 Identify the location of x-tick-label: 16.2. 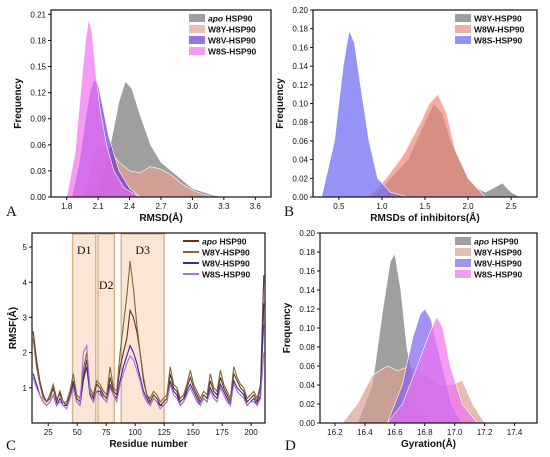
(335, 432).